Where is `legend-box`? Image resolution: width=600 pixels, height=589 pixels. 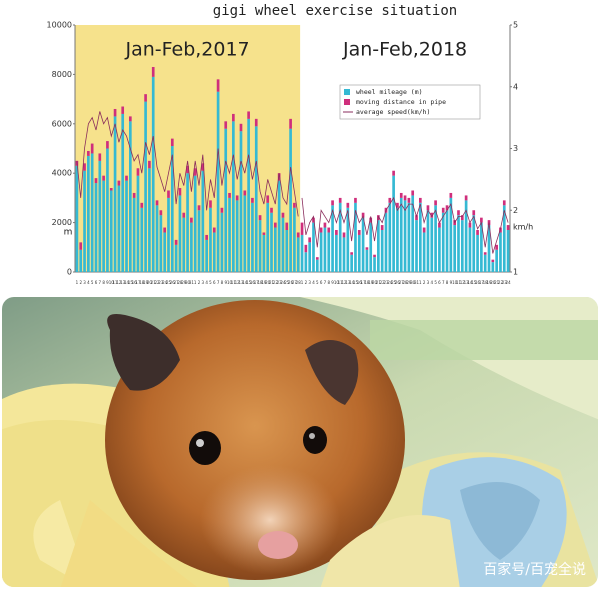 legend-box is located at coordinates (410, 102).